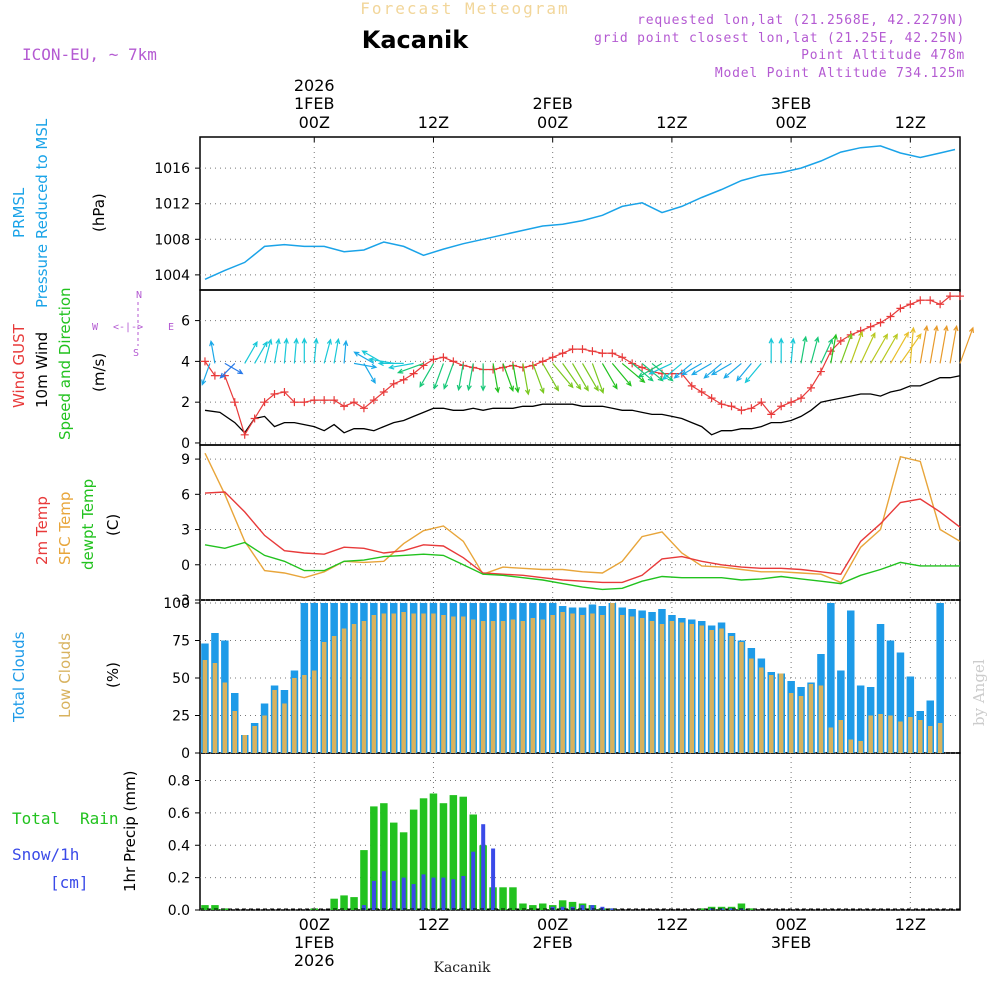 The image size is (1000, 1000). What do you see at coordinates (314, 85) in the screenshot?
I see `top-time-label: 2026` at bounding box center [314, 85].